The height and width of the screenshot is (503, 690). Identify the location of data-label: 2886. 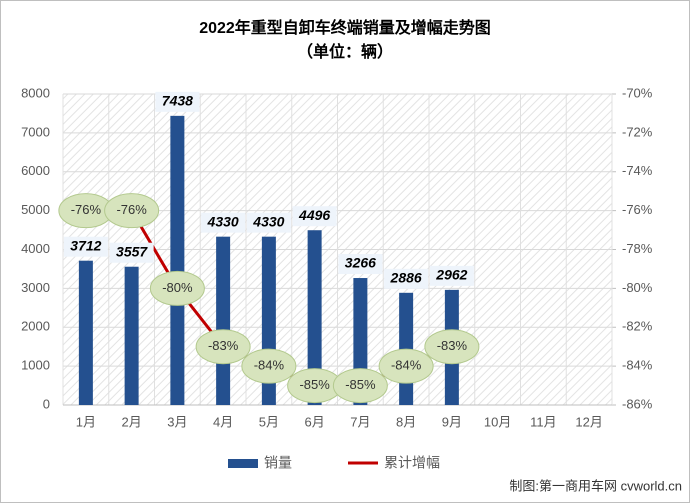
(406, 278).